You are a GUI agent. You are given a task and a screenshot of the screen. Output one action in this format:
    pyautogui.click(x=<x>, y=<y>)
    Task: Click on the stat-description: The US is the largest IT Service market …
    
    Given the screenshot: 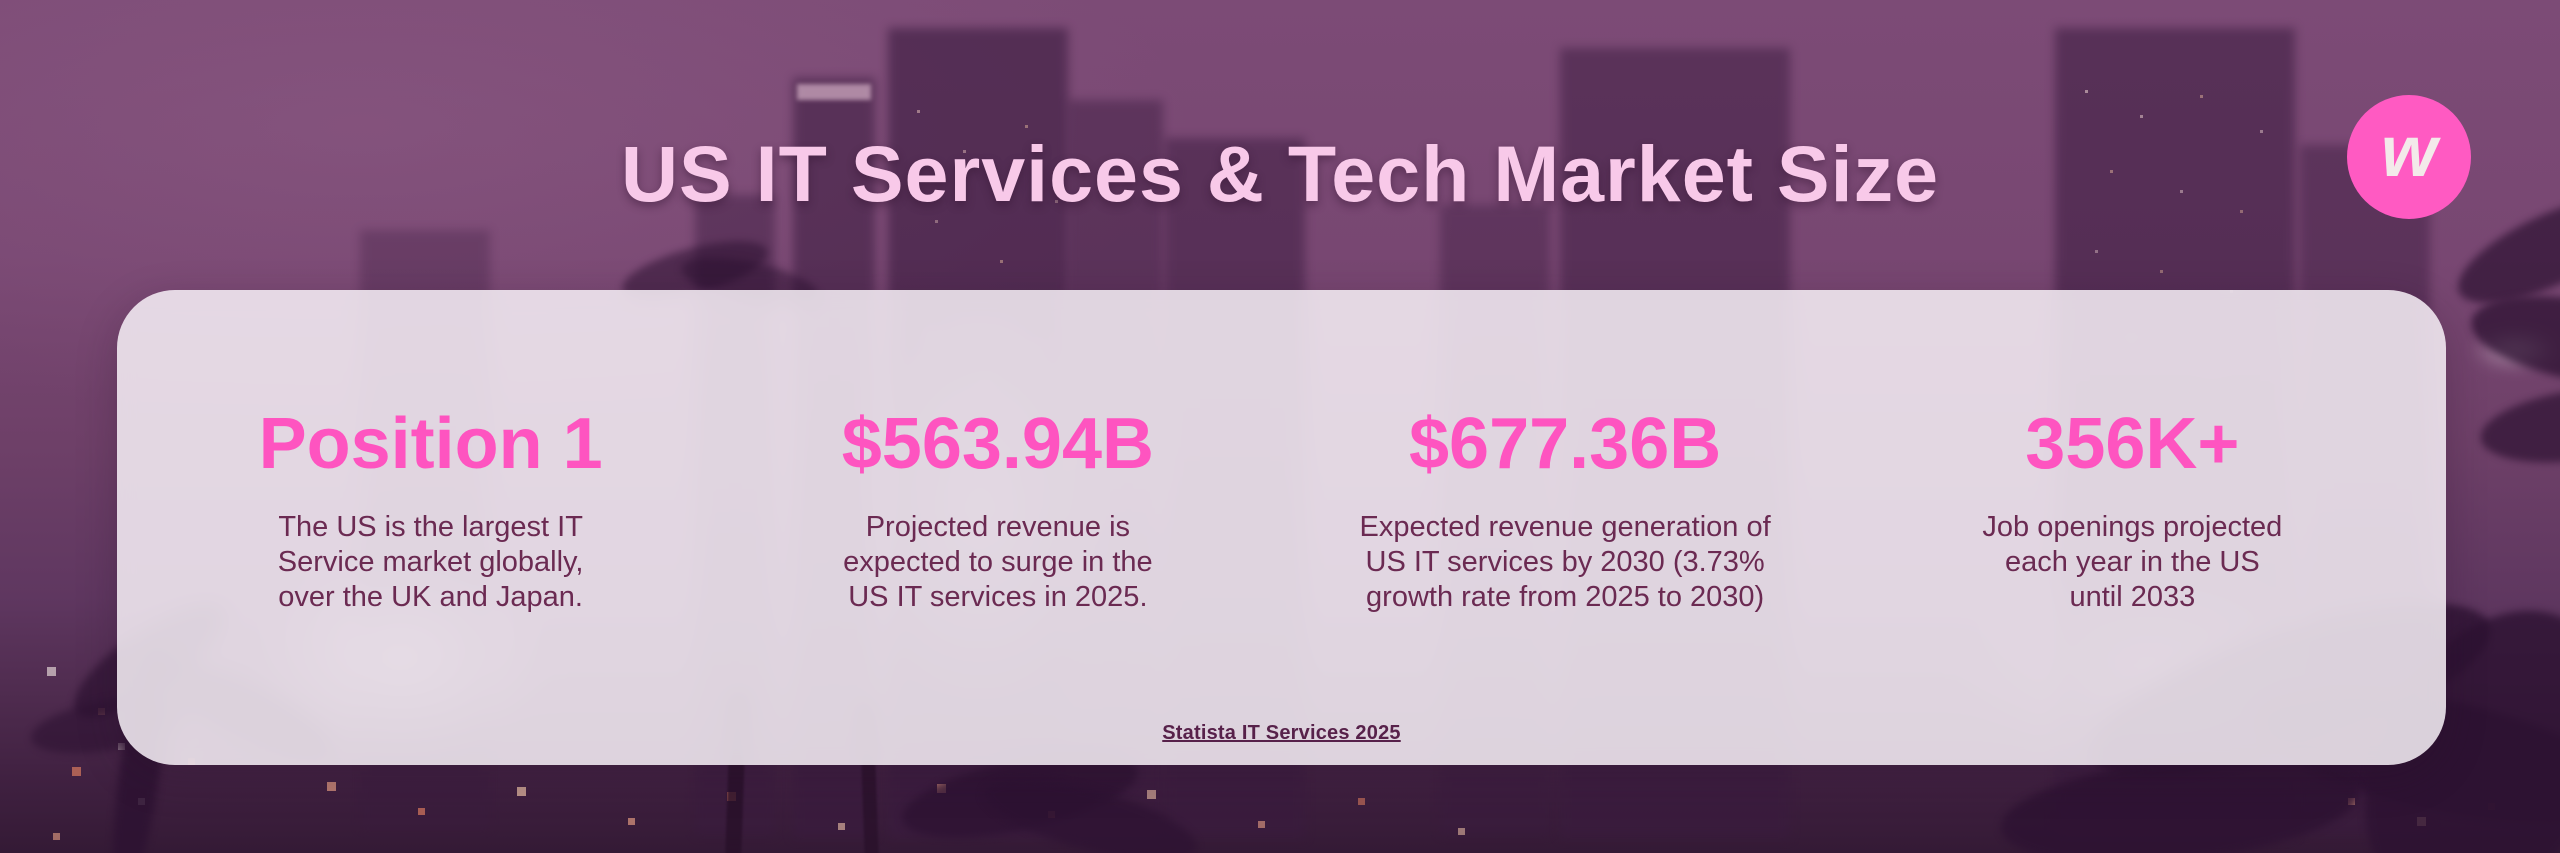 What is the action you would take?
    pyautogui.click(x=430, y=562)
    